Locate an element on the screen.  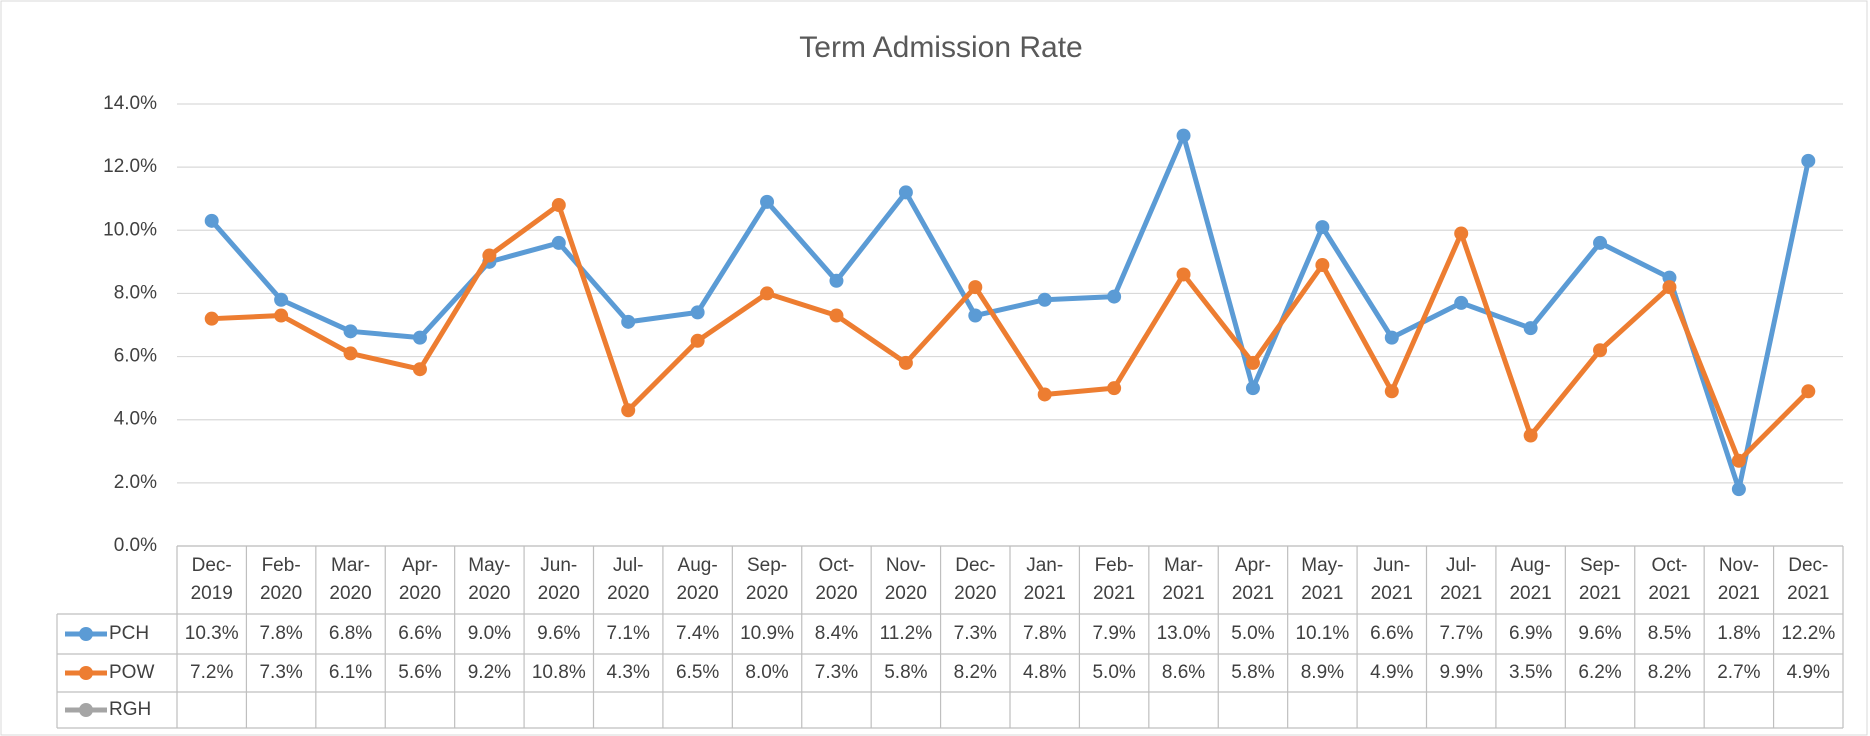
data-table-value: 2.7% is located at coordinates (1738, 672).